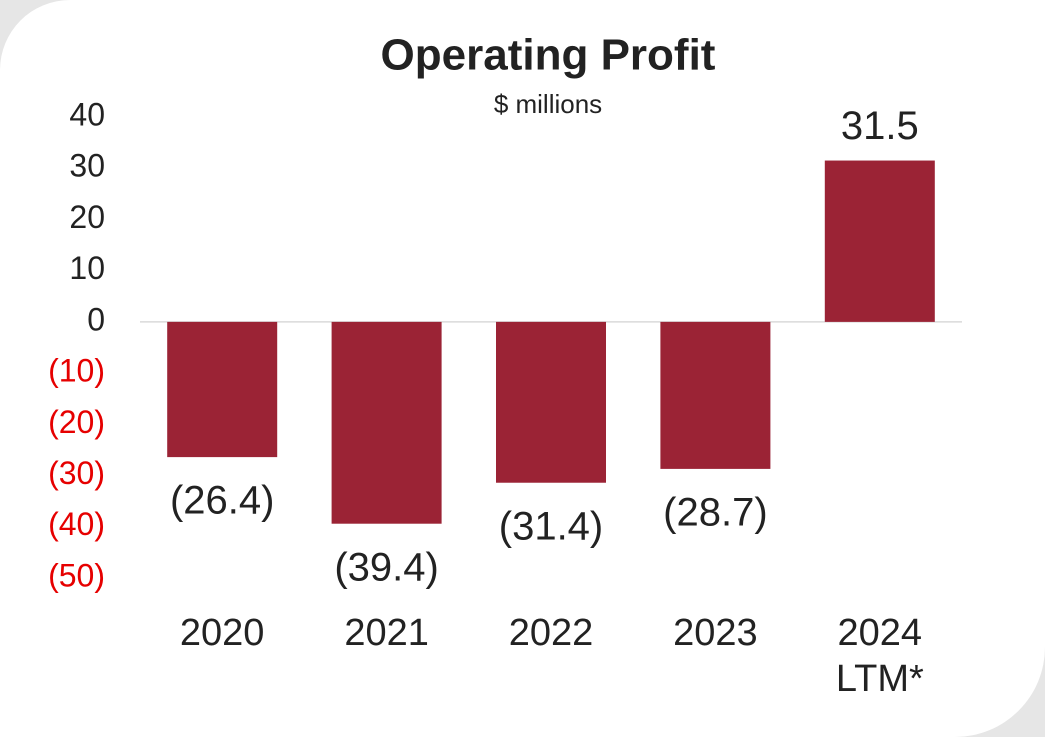 Image resolution: width=1045 pixels, height=737 pixels. I want to click on value-label: 31.5, so click(880, 126).